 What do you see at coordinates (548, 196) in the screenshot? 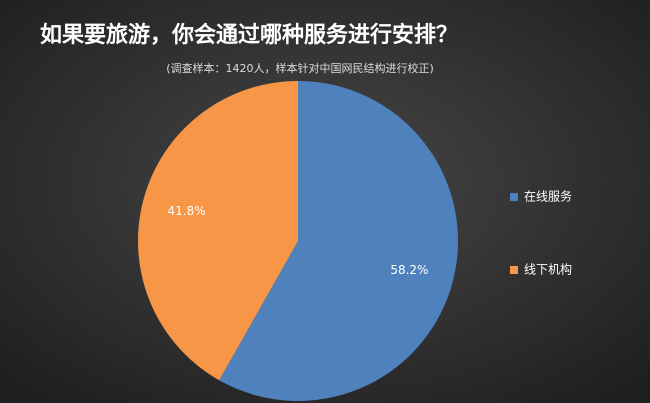
I see `legend-label: 在线服务` at bounding box center [548, 196].